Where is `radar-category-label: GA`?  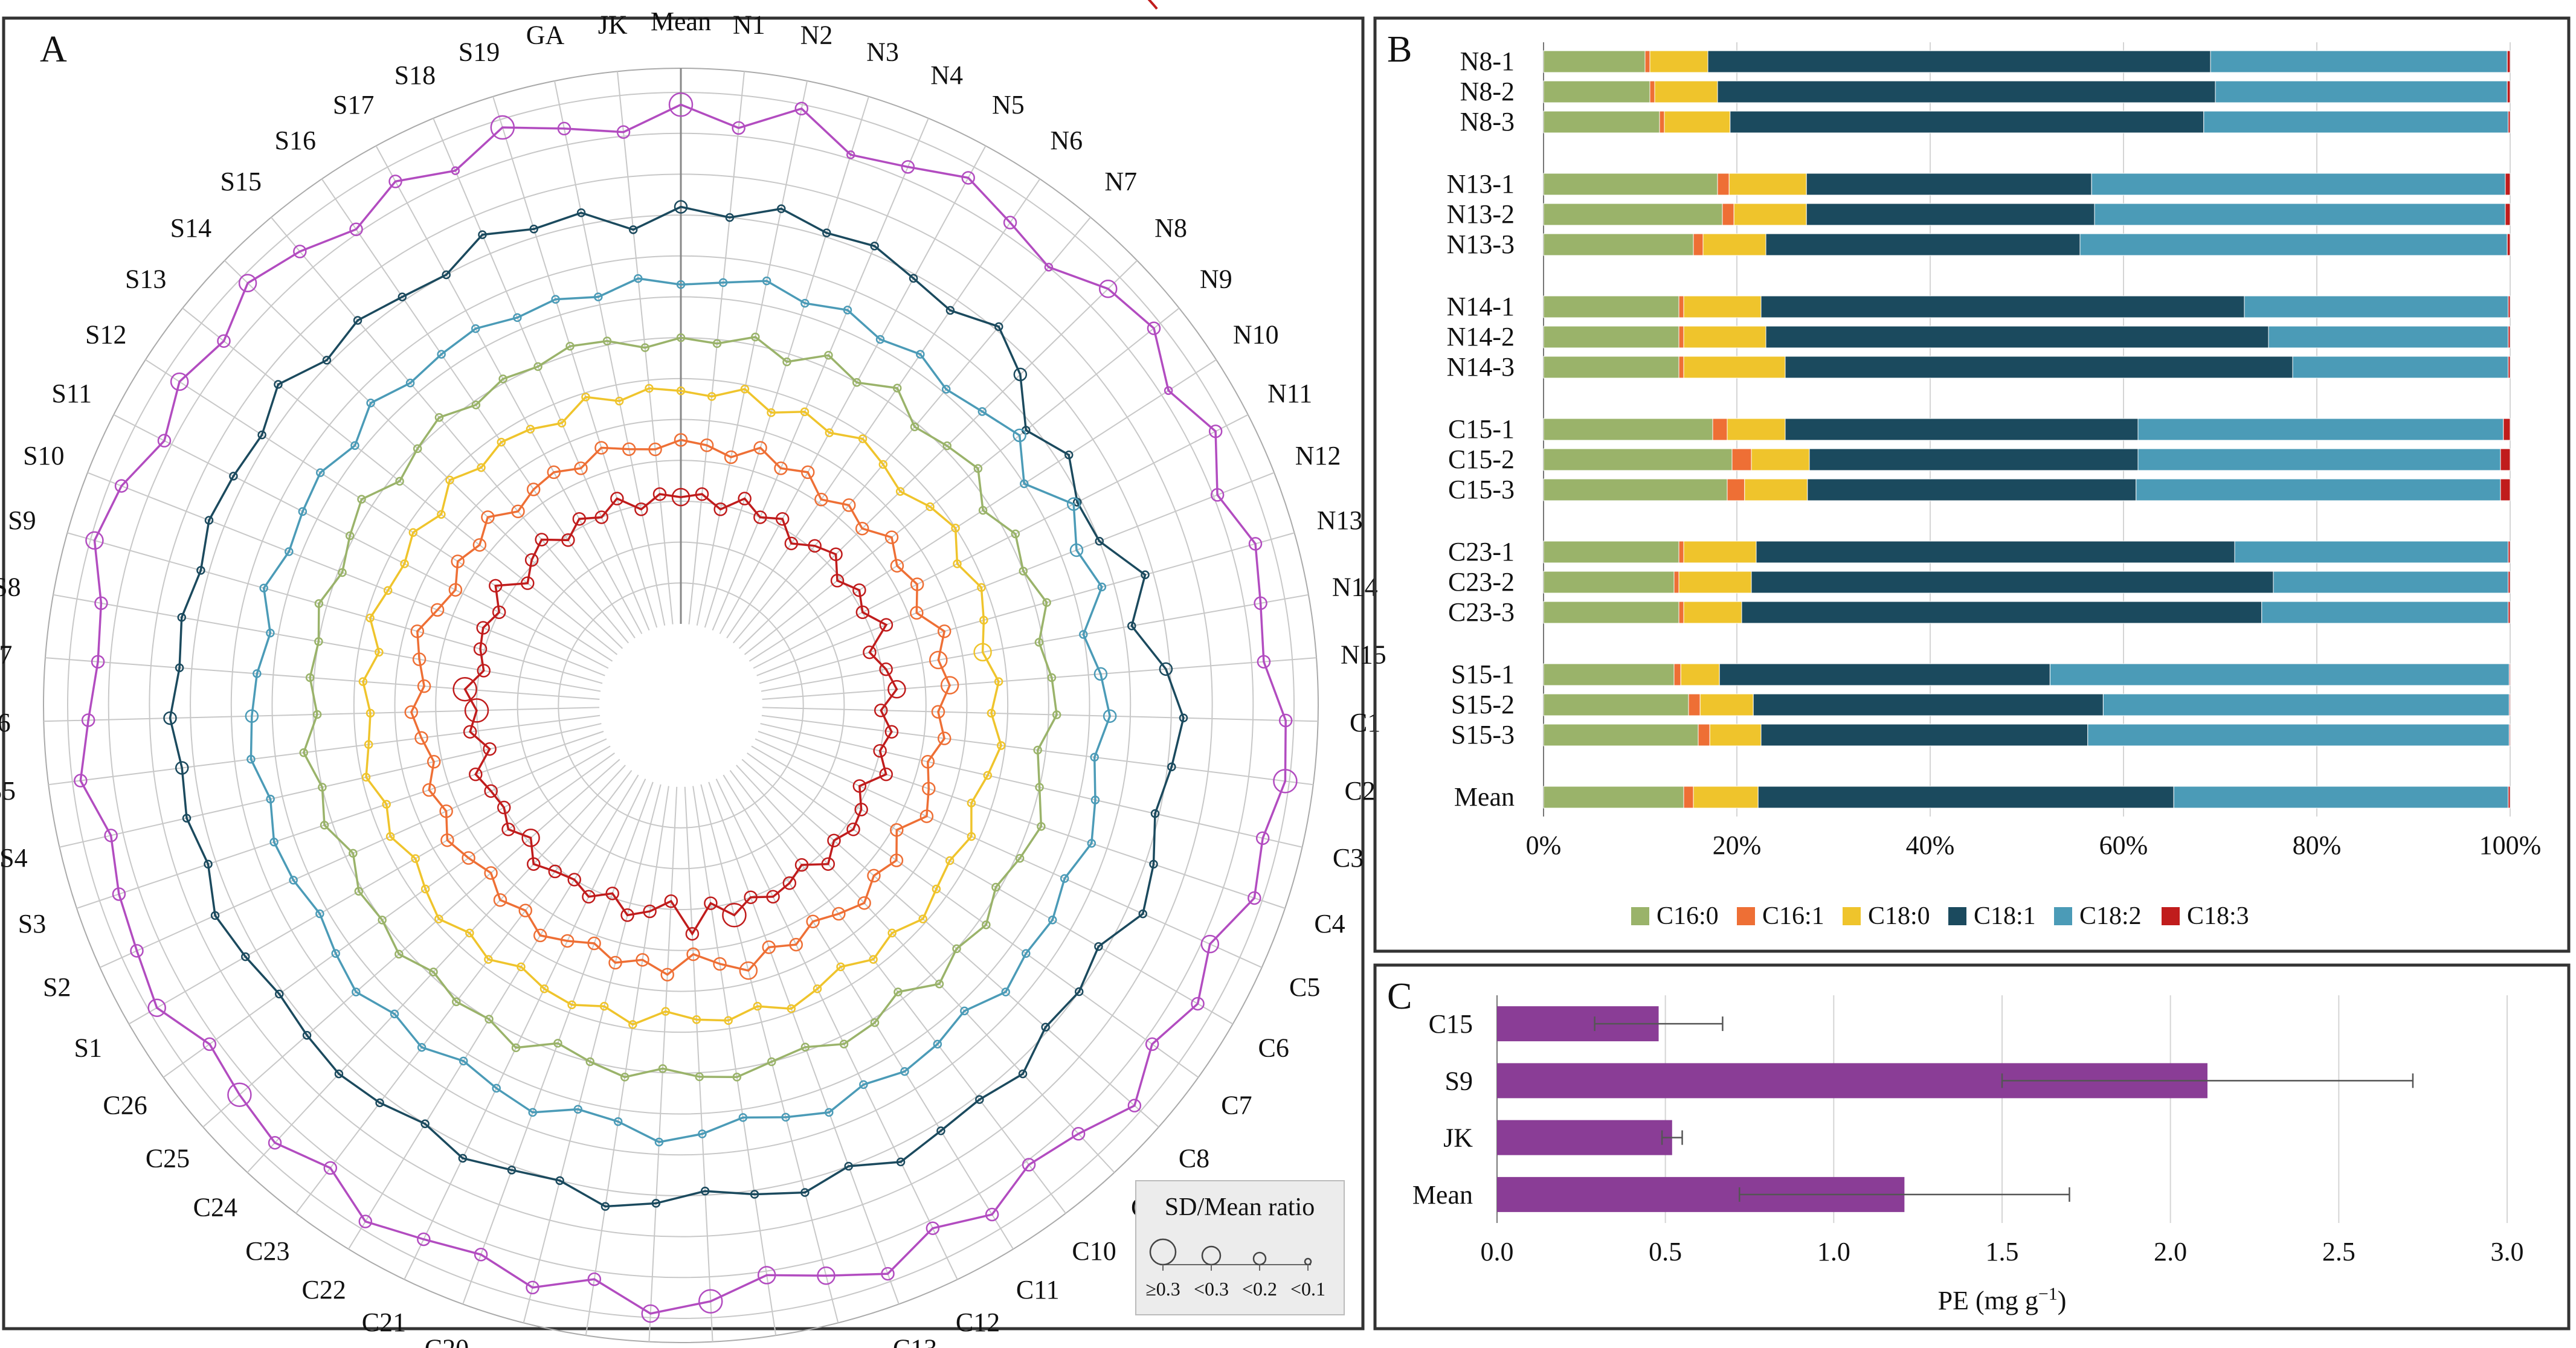
radar-category-label: GA is located at coordinates (545, 35).